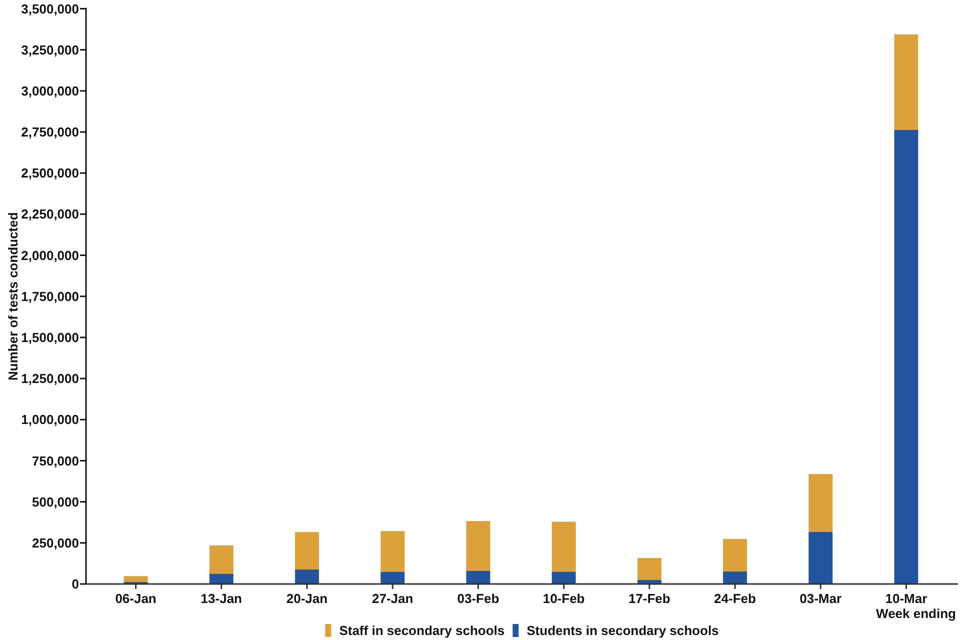  What do you see at coordinates (563, 598) in the screenshot?
I see `x-tick-label: 10-Feb` at bounding box center [563, 598].